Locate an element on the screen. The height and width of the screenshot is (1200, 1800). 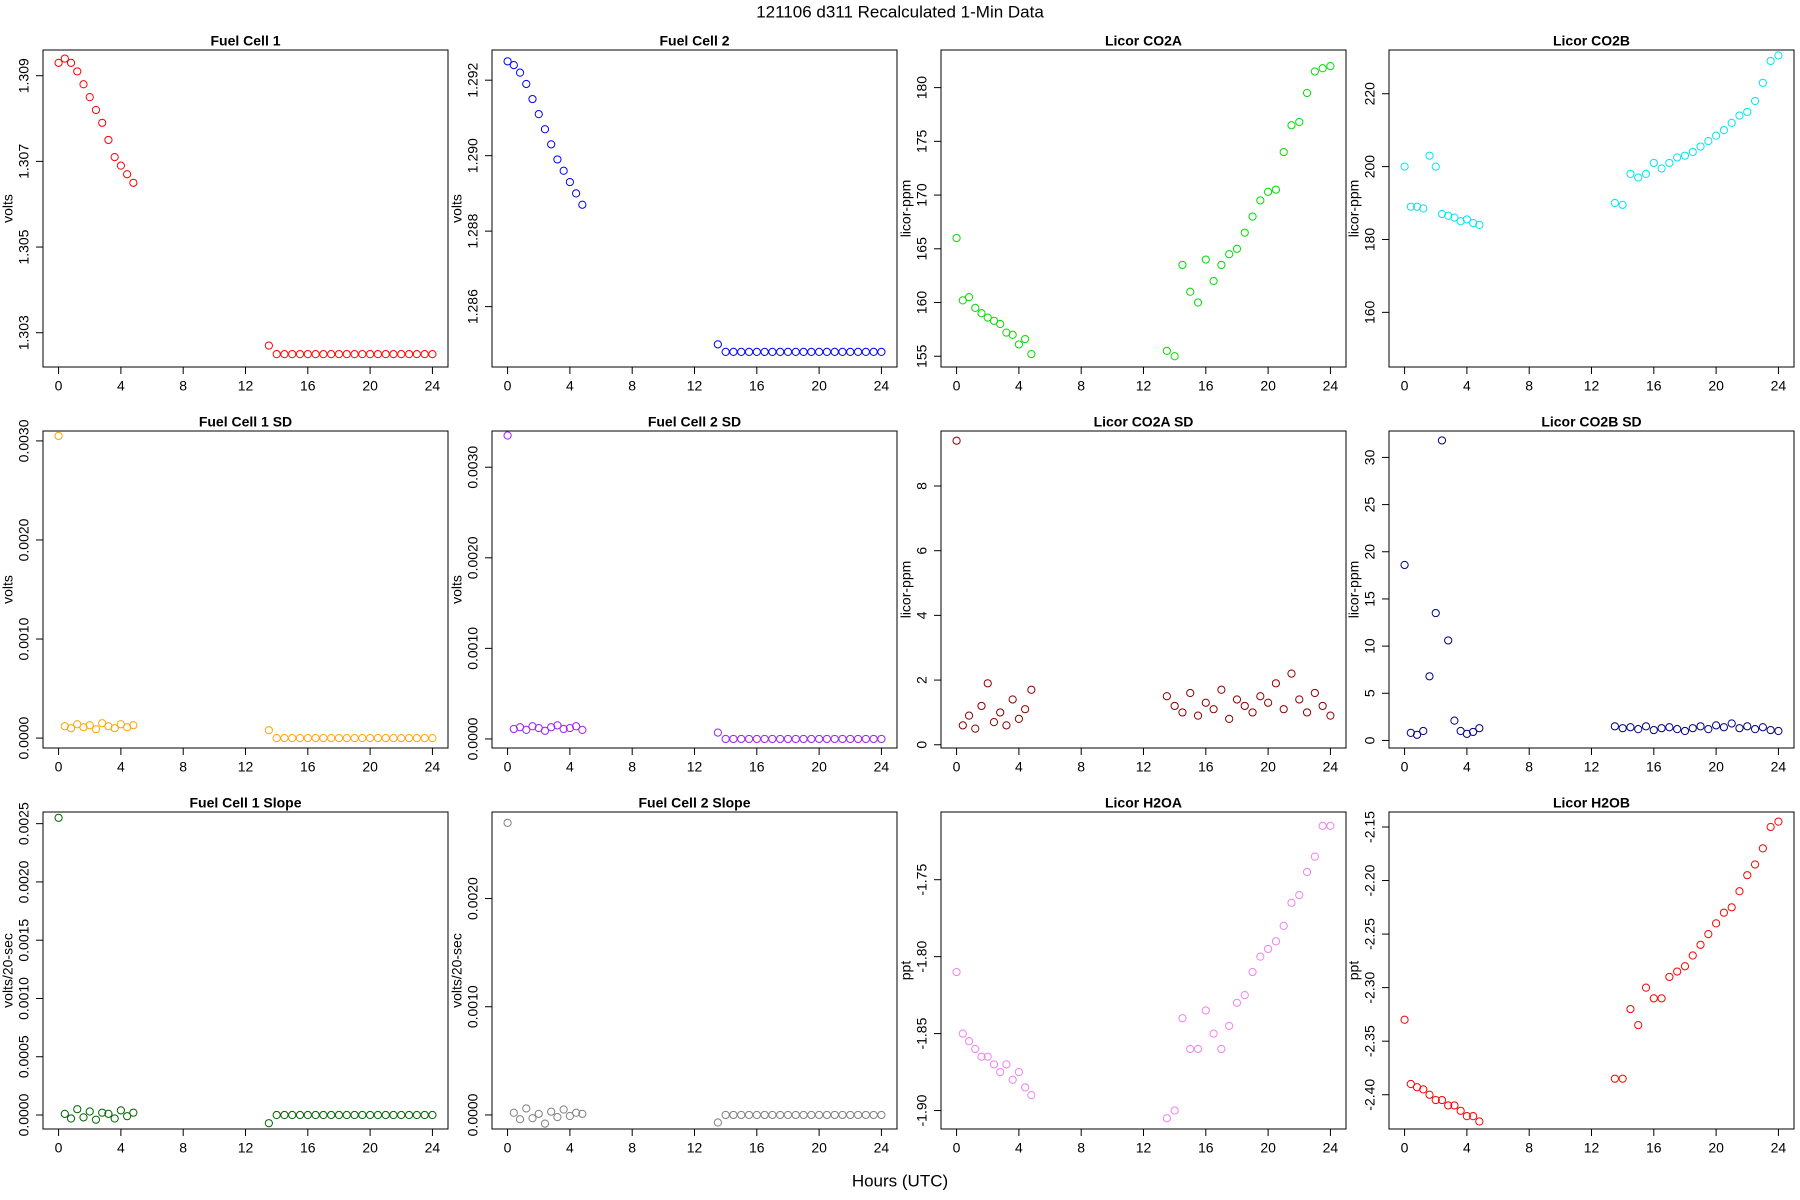
y-axis-label: volts is located at coordinates (8, 589).